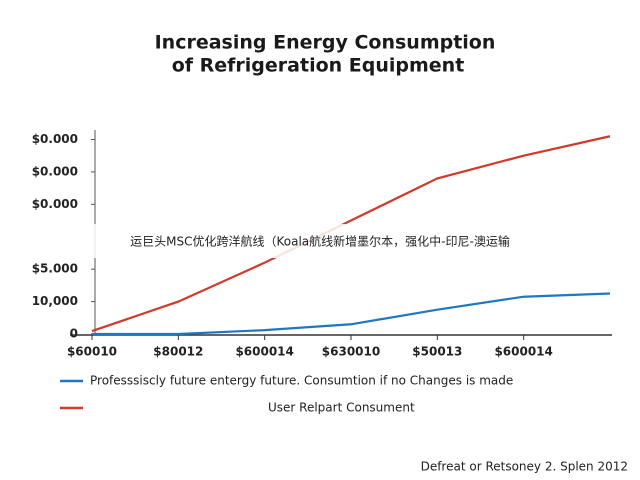 The image size is (640, 480). I want to click on x-tick-label: $630010, so click(351, 352).